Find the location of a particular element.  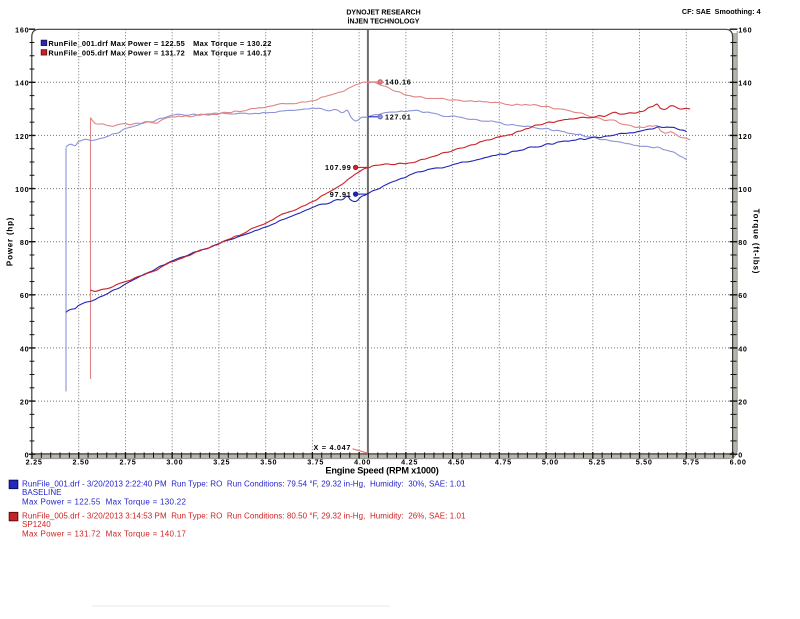

svg-text:RunFile_005.drf Max Power = 13: RunFile_005.drf Max Power = 131.72 is located at coordinates (116, 52).